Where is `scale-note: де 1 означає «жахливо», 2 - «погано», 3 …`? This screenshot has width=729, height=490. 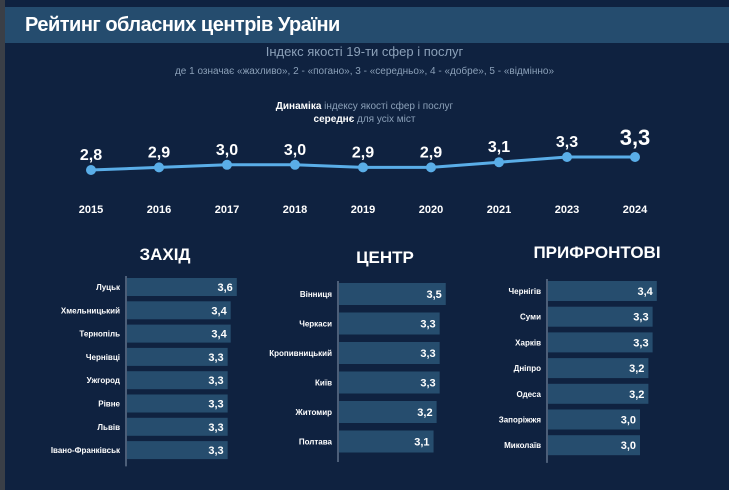
scale-note: де 1 означає «жахливо», 2 - «погано», 3 … is located at coordinates (364, 71).